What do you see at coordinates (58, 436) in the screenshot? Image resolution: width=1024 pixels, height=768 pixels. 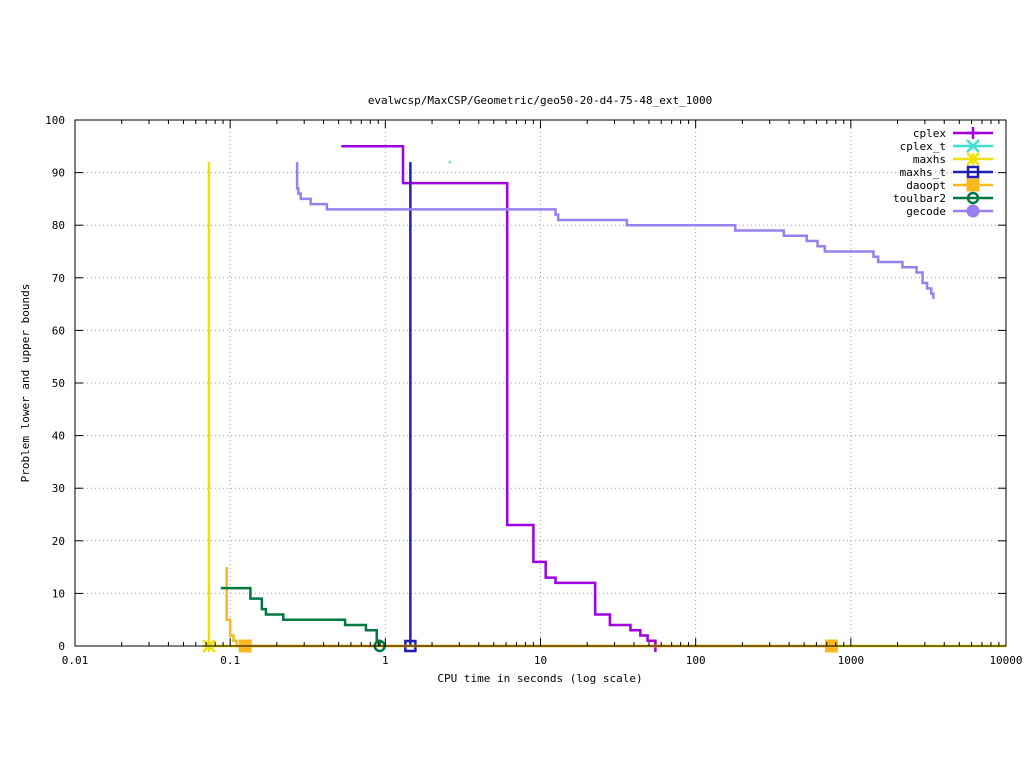 I see `y-tick-label: 40` at bounding box center [58, 436].